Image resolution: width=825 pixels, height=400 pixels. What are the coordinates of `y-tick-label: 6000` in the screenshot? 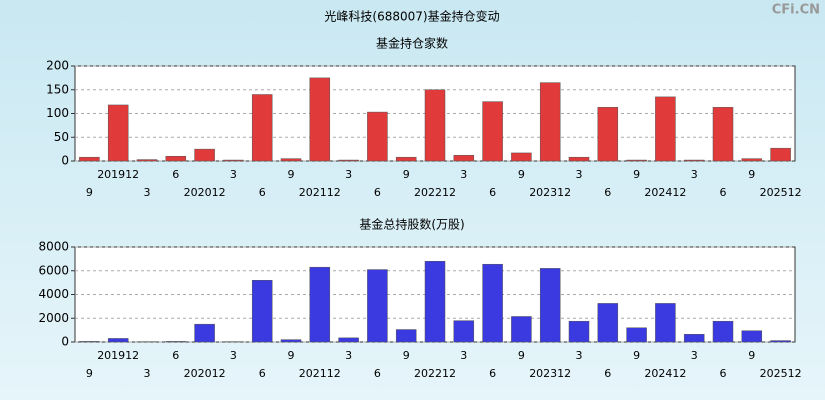 It's located at (53, 270).